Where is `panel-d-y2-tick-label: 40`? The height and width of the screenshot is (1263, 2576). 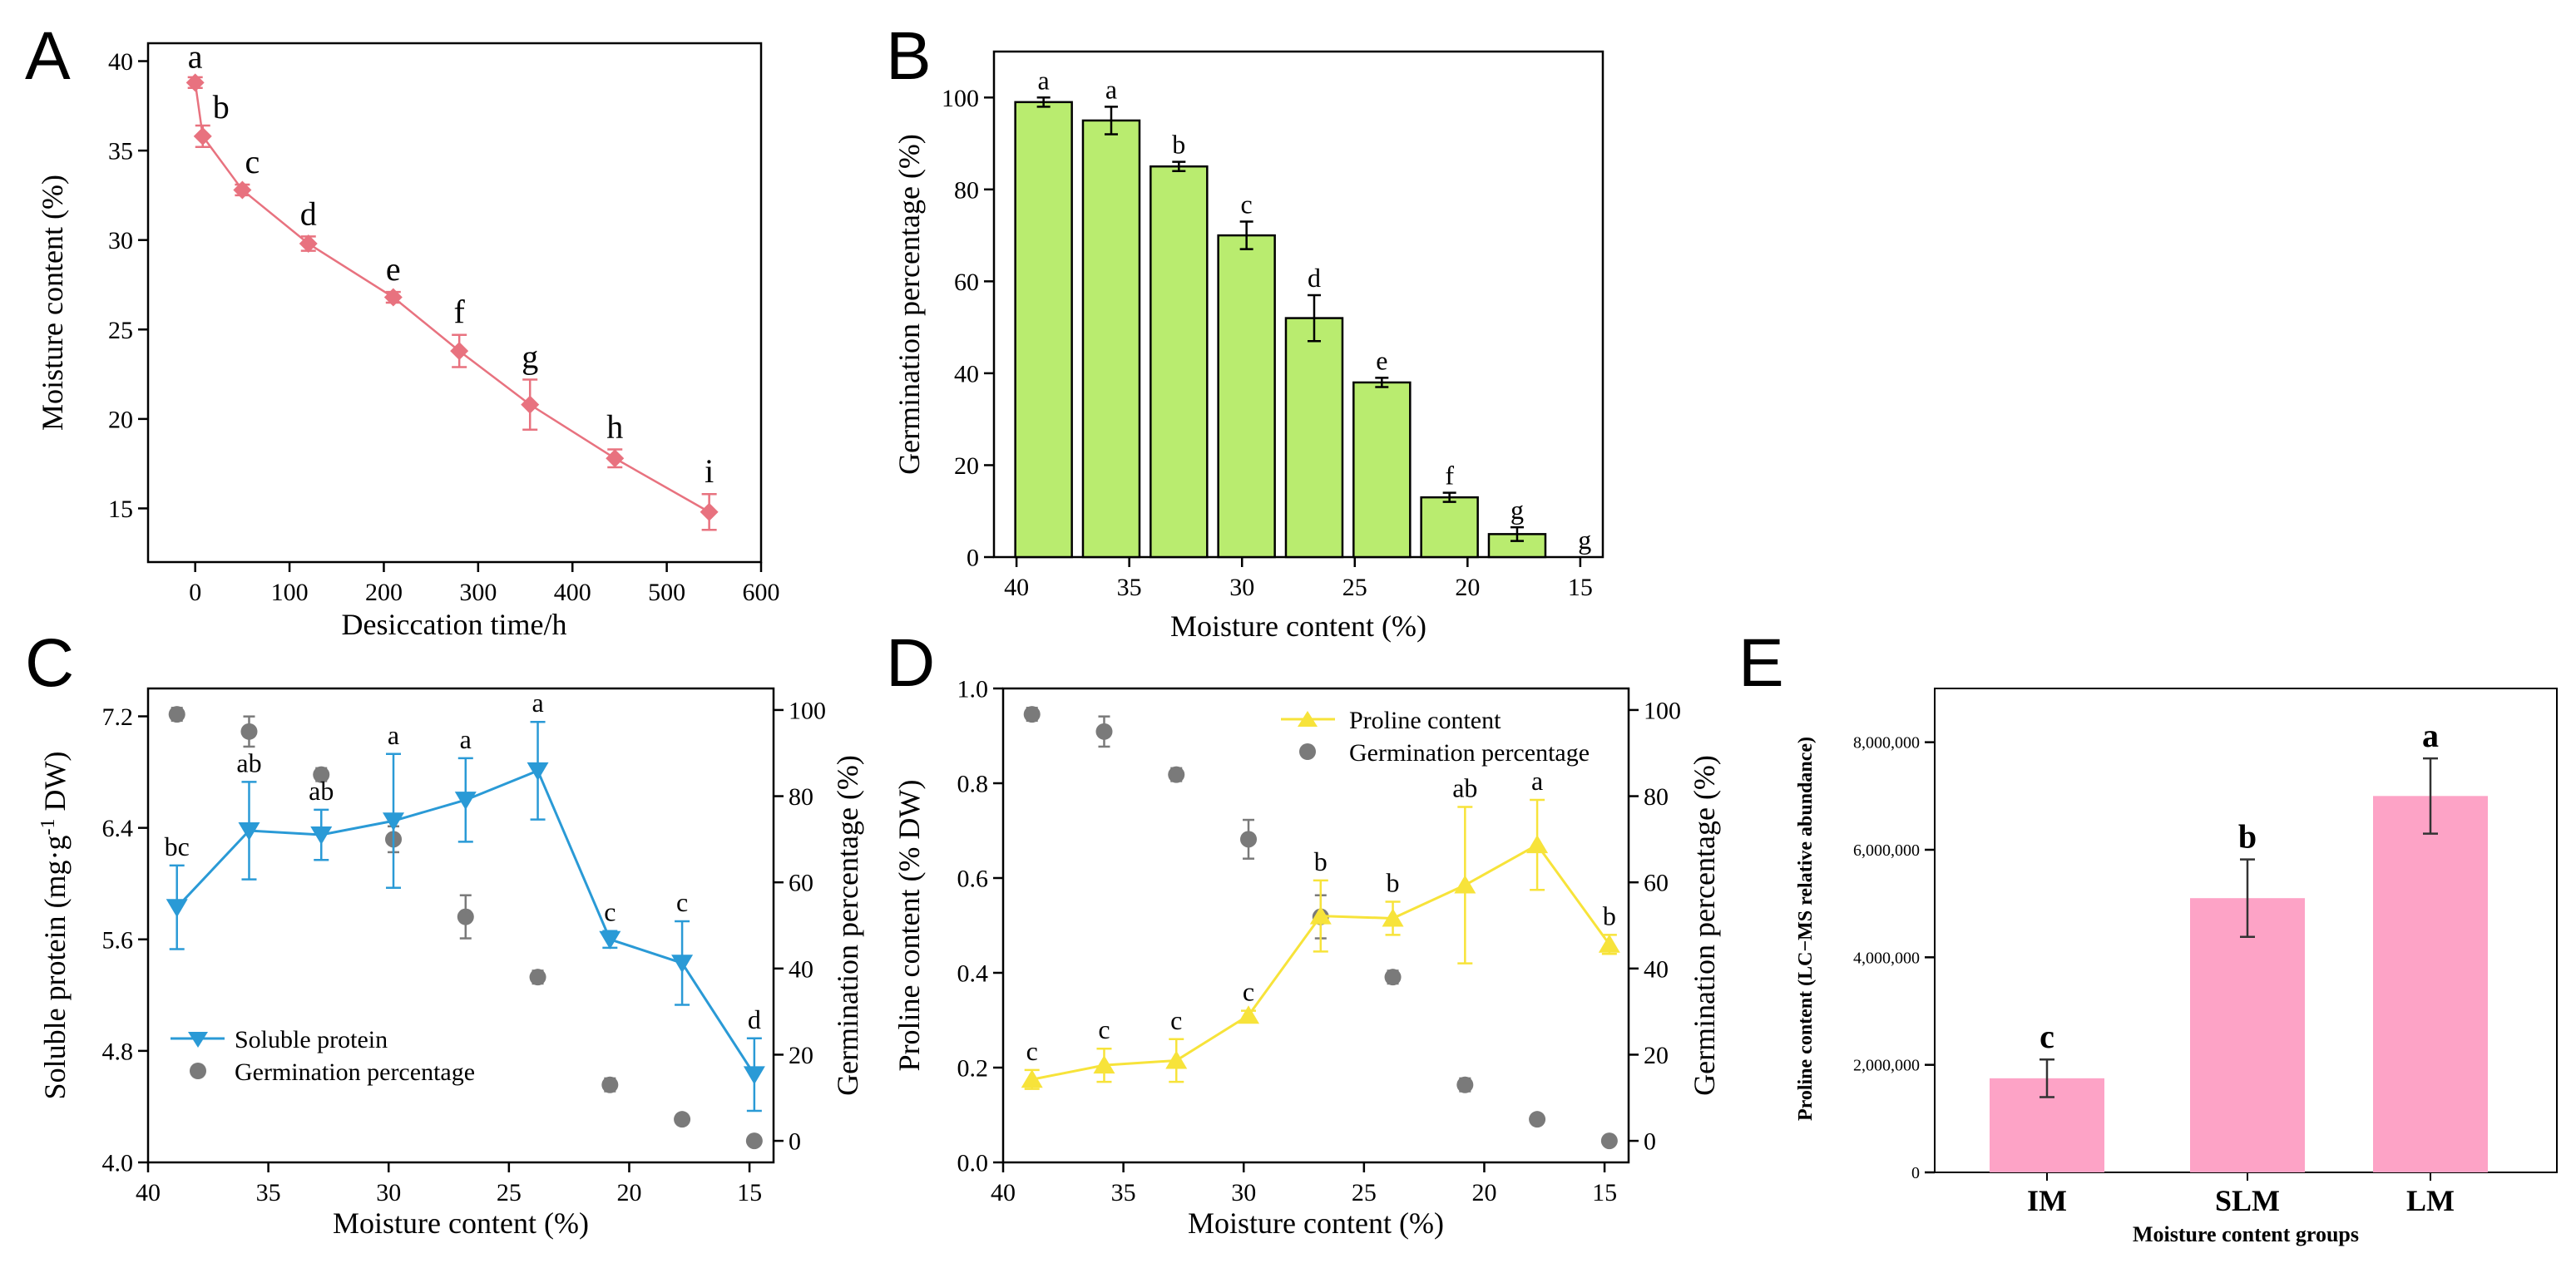
panel-d-y2-tick-label: 40 is located at coordinates (1656, 969).